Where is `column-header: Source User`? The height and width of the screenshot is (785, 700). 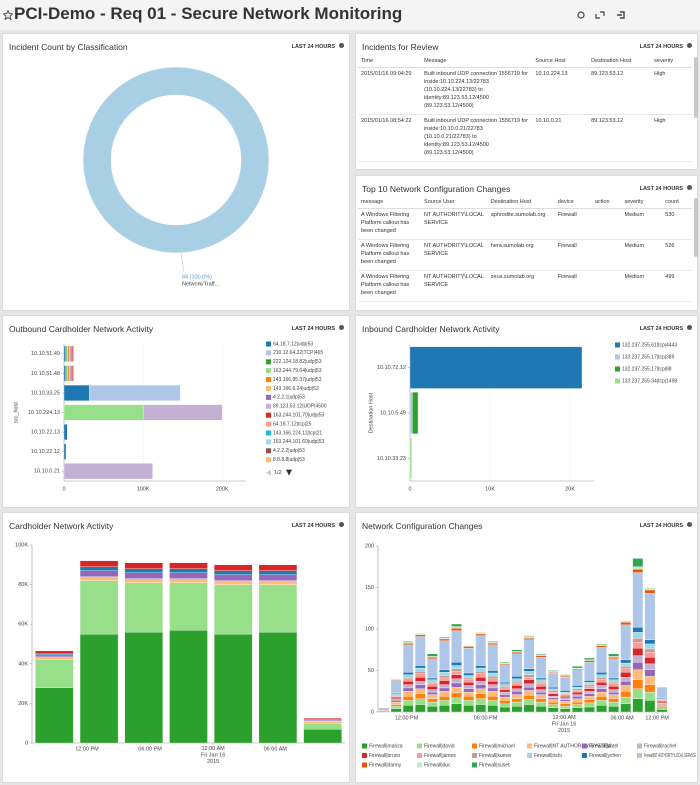 column-header: Source User is located at coordinates (454, 202).